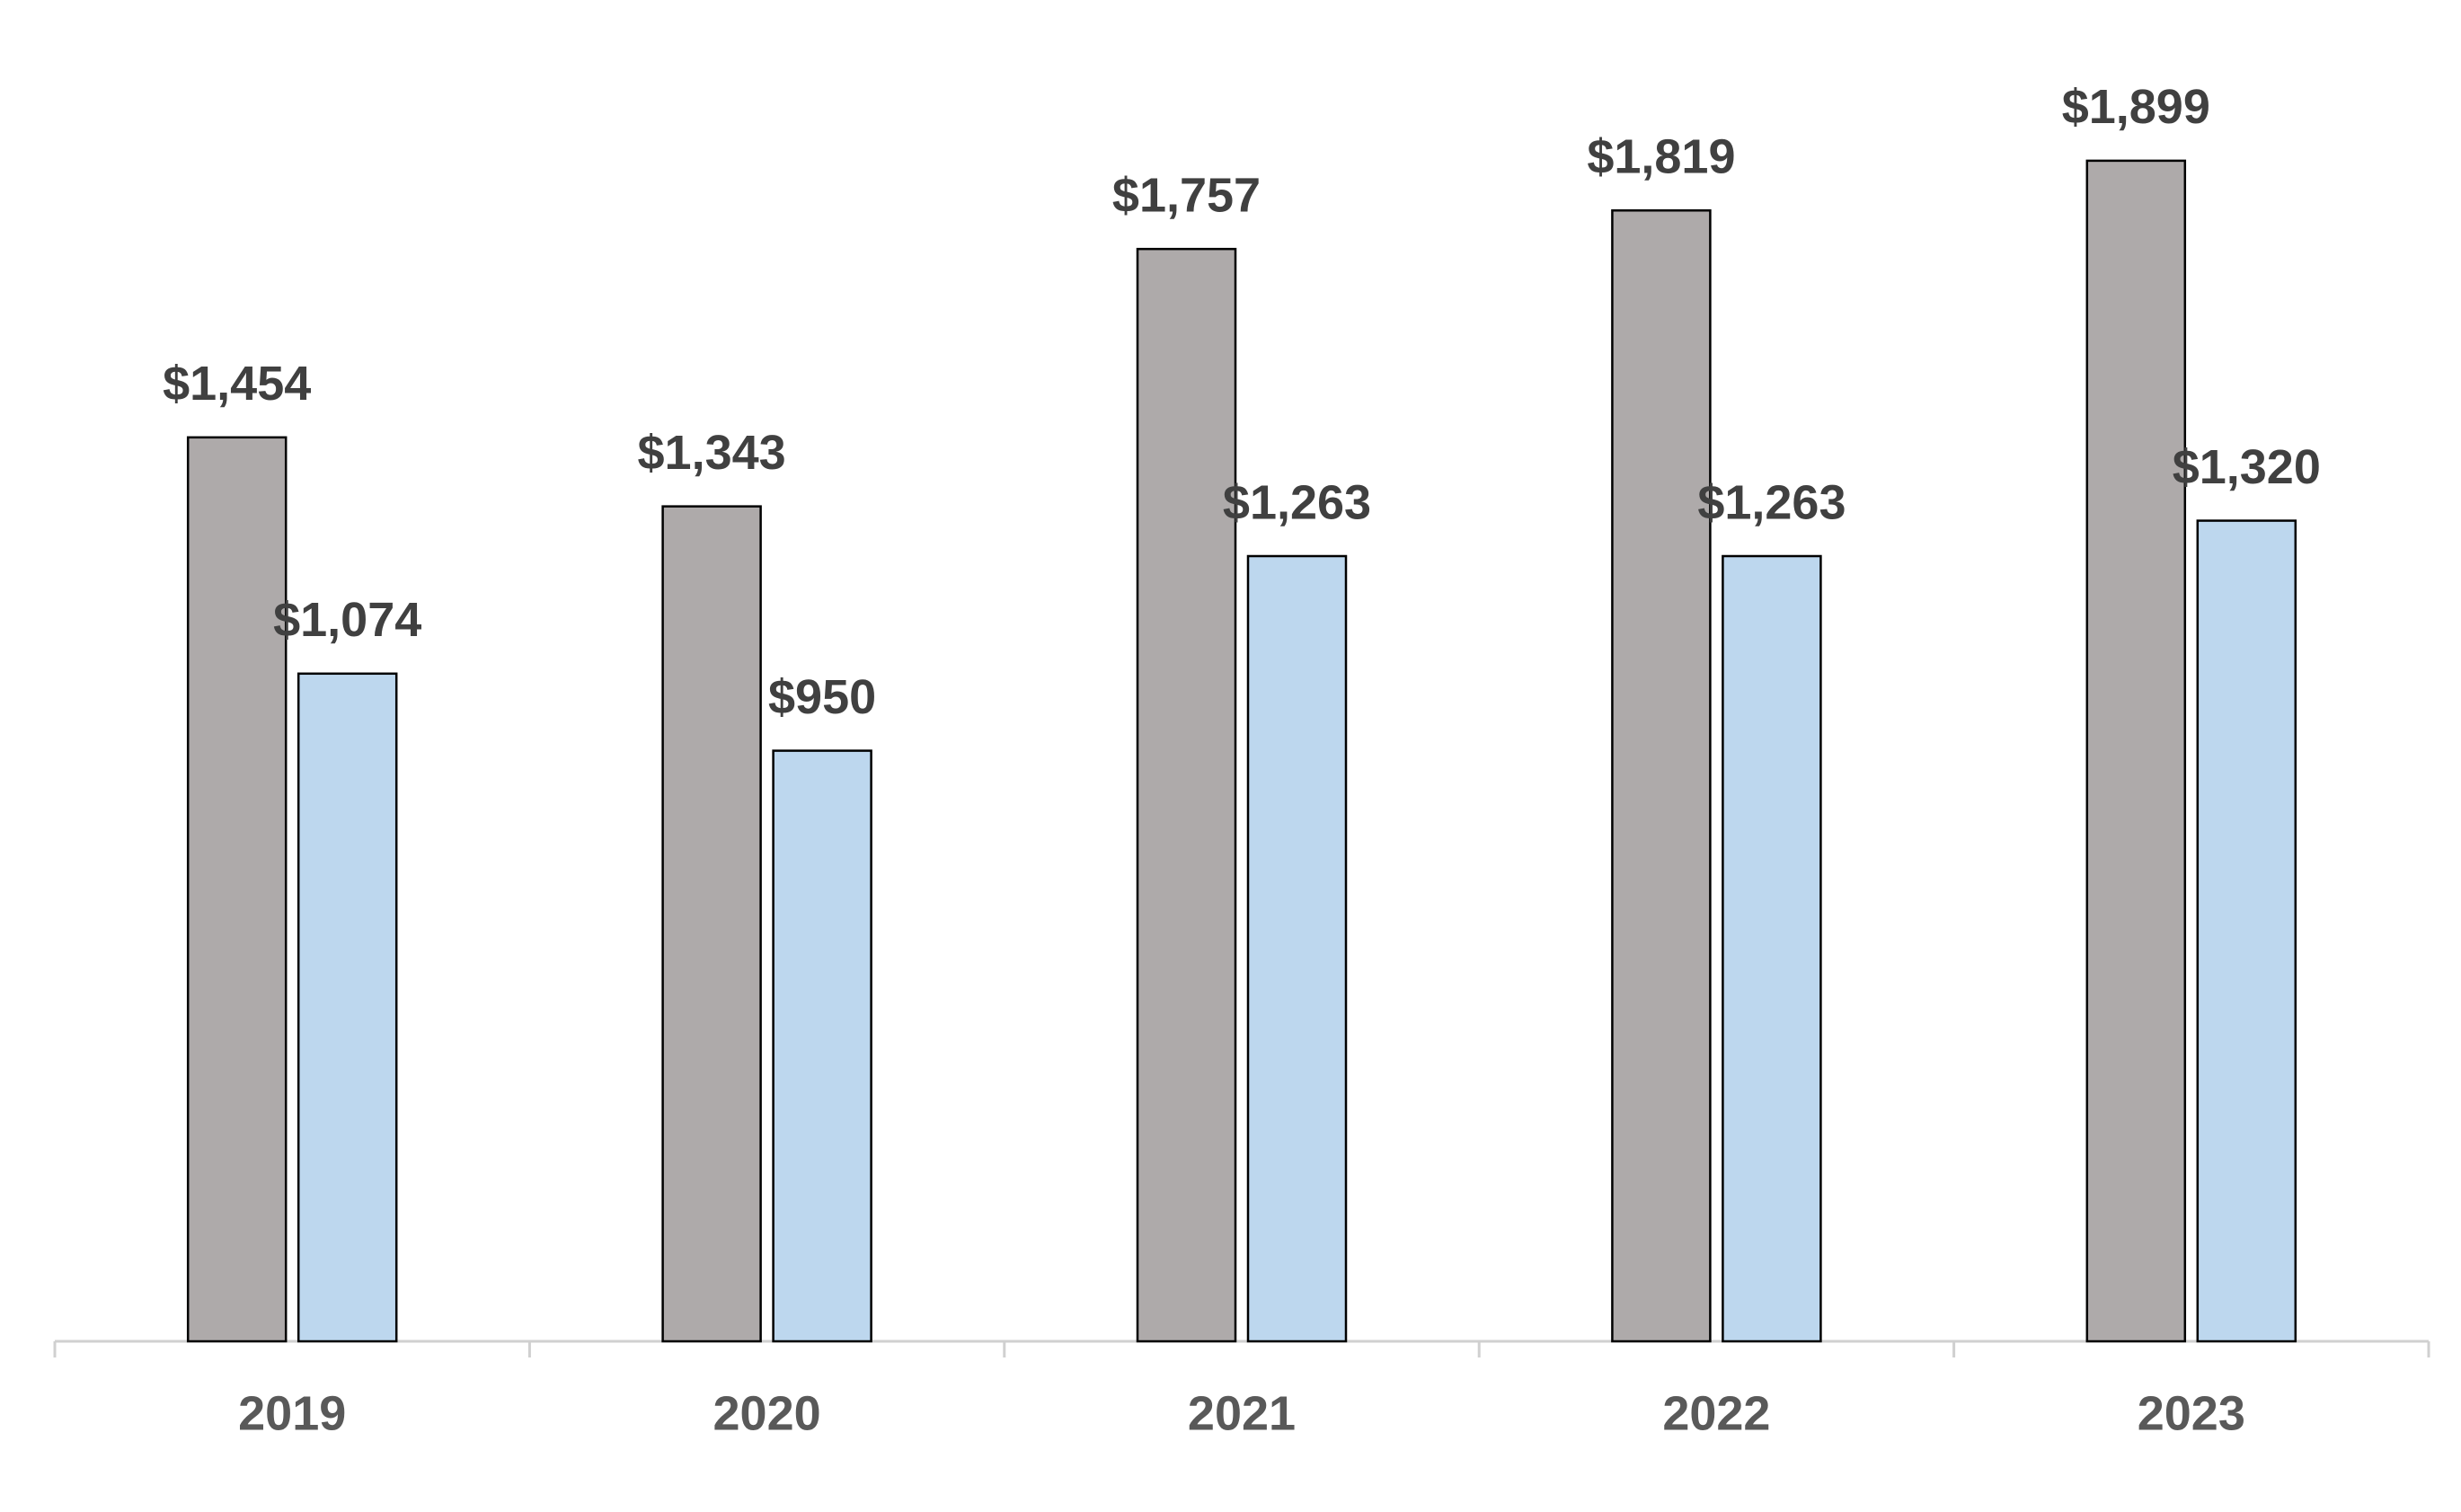 This screenshot has height=1512, width=2461. What do you see at coordinates (347, 620) in the screenshot?
I see `data-label: $1,074` at bounding box center [347, 620].